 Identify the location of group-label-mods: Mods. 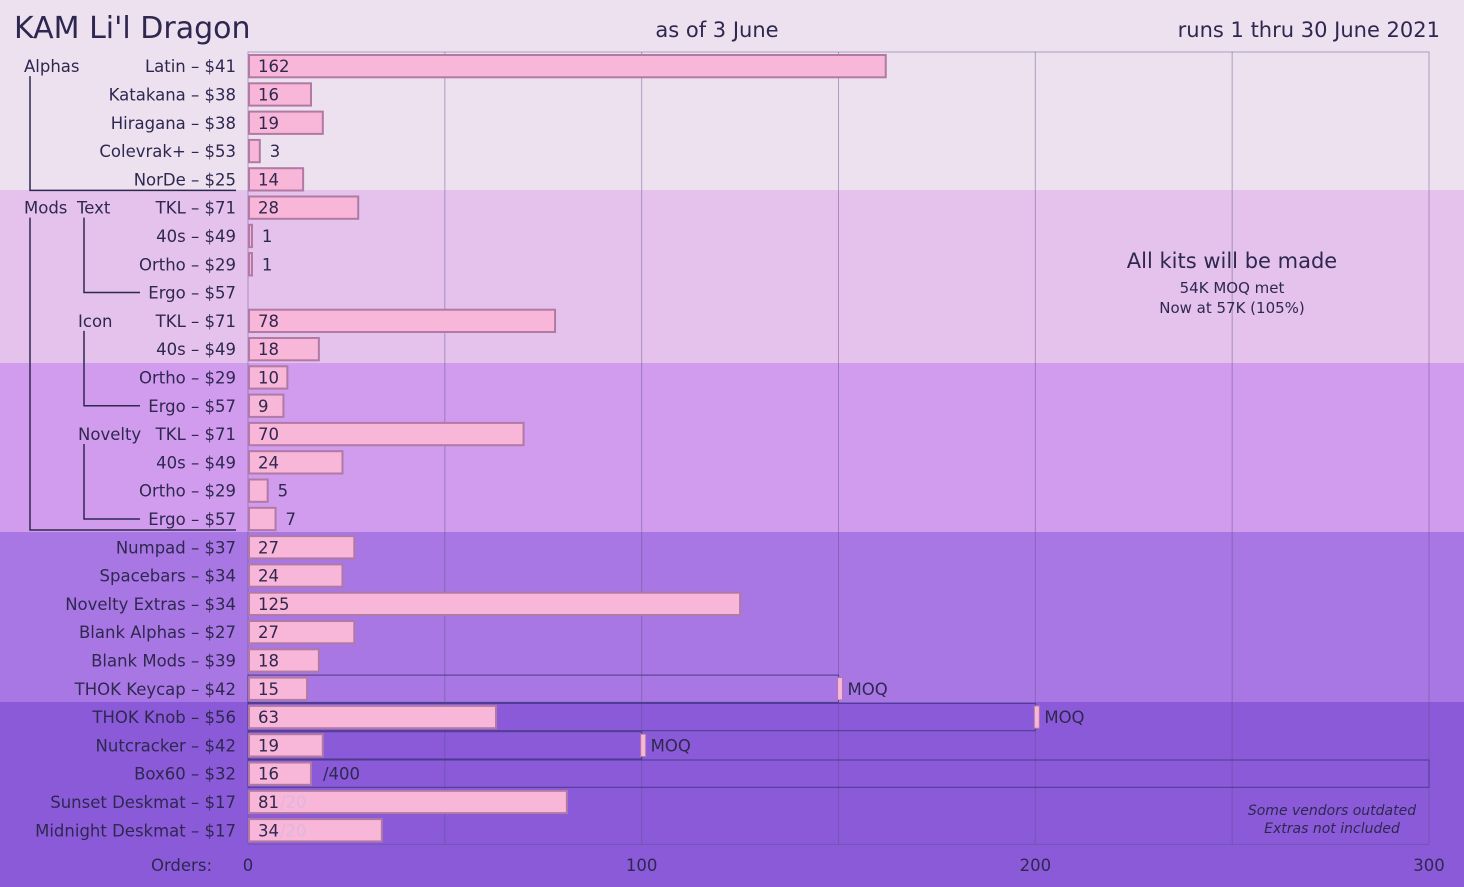
(45, 208).